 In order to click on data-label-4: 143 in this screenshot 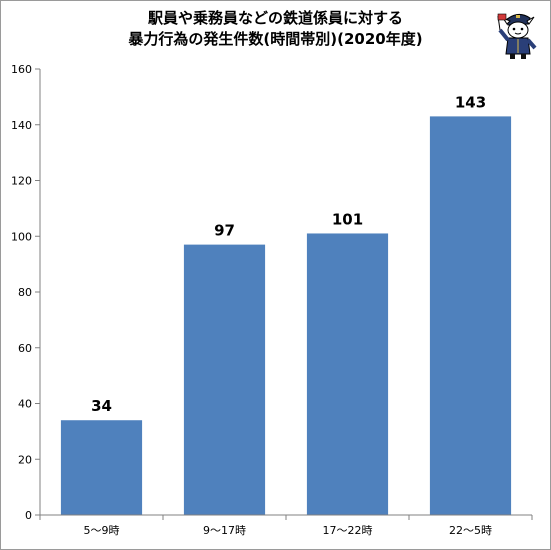, I will do `click(470, 102)`.